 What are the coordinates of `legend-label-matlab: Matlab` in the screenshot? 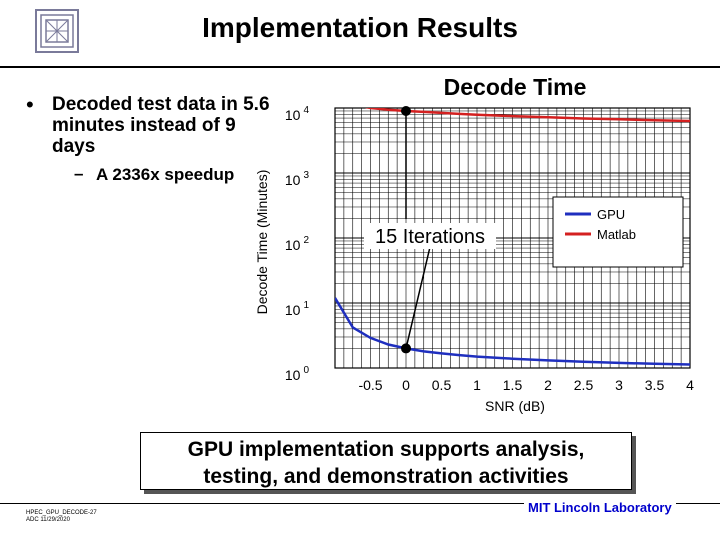 It's located at (616, 234).